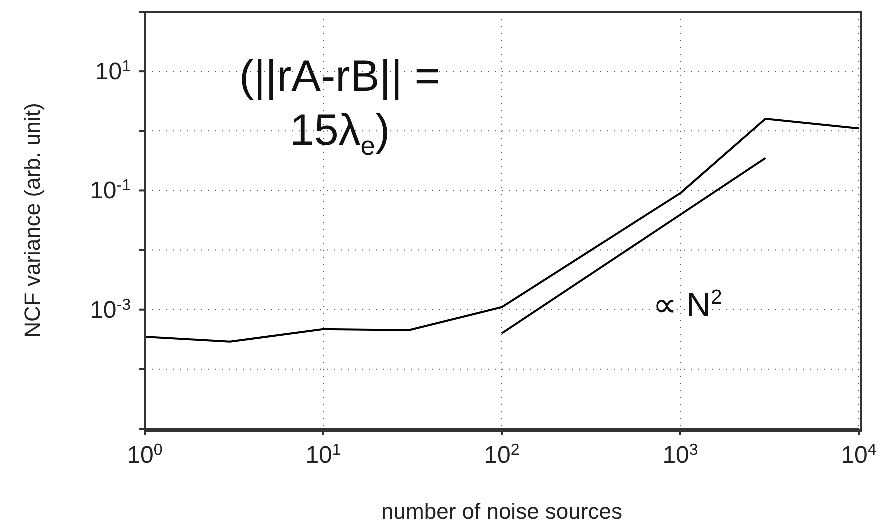 The image size is (895, 531). Describe the element at coordinates (111, 191) in the screenshot. I see `y-tick-label: 10$^{-1}$` at that location.